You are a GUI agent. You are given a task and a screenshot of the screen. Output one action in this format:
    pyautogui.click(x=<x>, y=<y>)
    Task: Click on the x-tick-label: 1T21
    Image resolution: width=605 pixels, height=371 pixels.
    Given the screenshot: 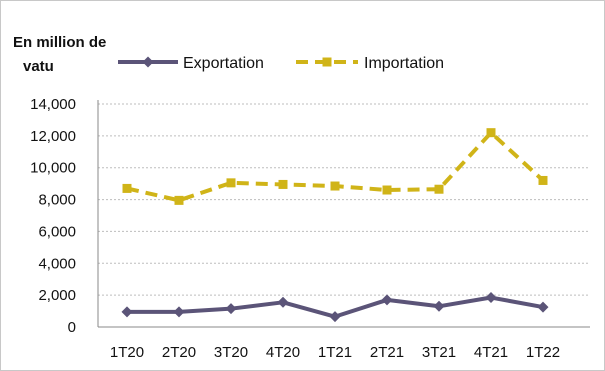 What is the action you would take?
    pyautogui.click(x=335, y=352)
    